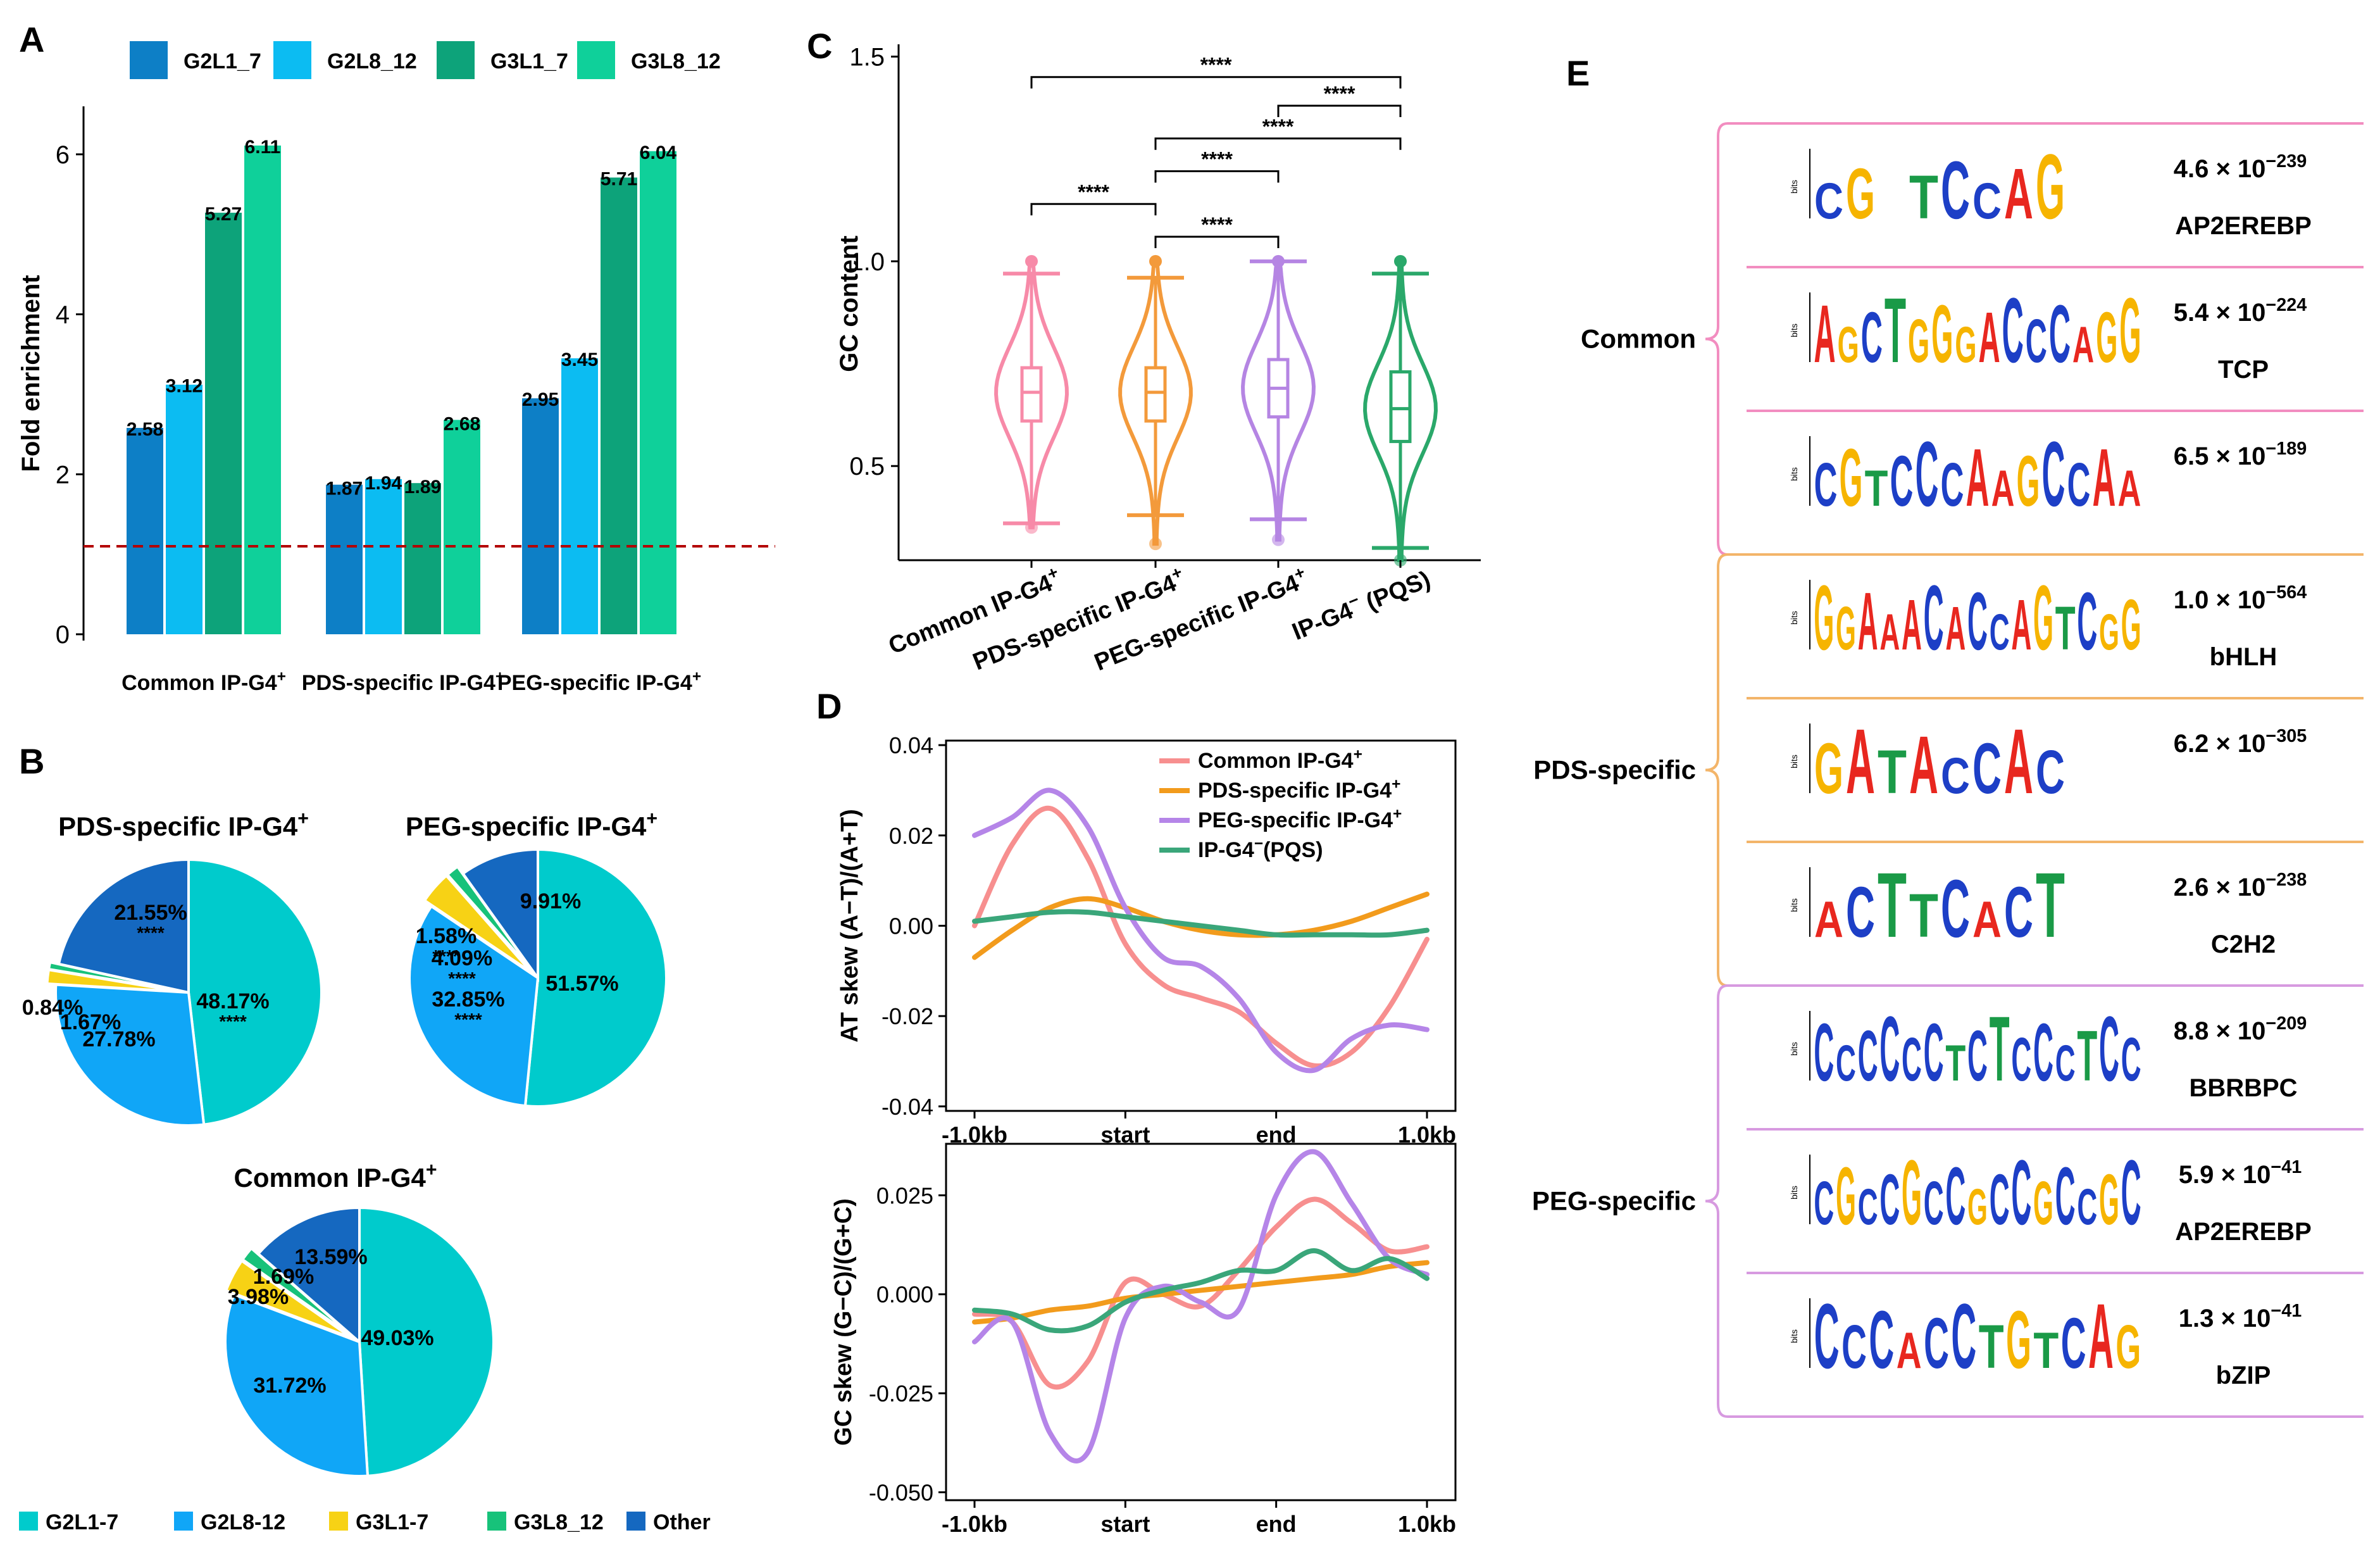 Image resolution: width=2380 pixels, height=1554 pixels. What do you see at coordinates (2240, 742) in the screenshot?
I see `motif-evalue-4: 6.2 × 10−305` at bounding box center [2240, 742].